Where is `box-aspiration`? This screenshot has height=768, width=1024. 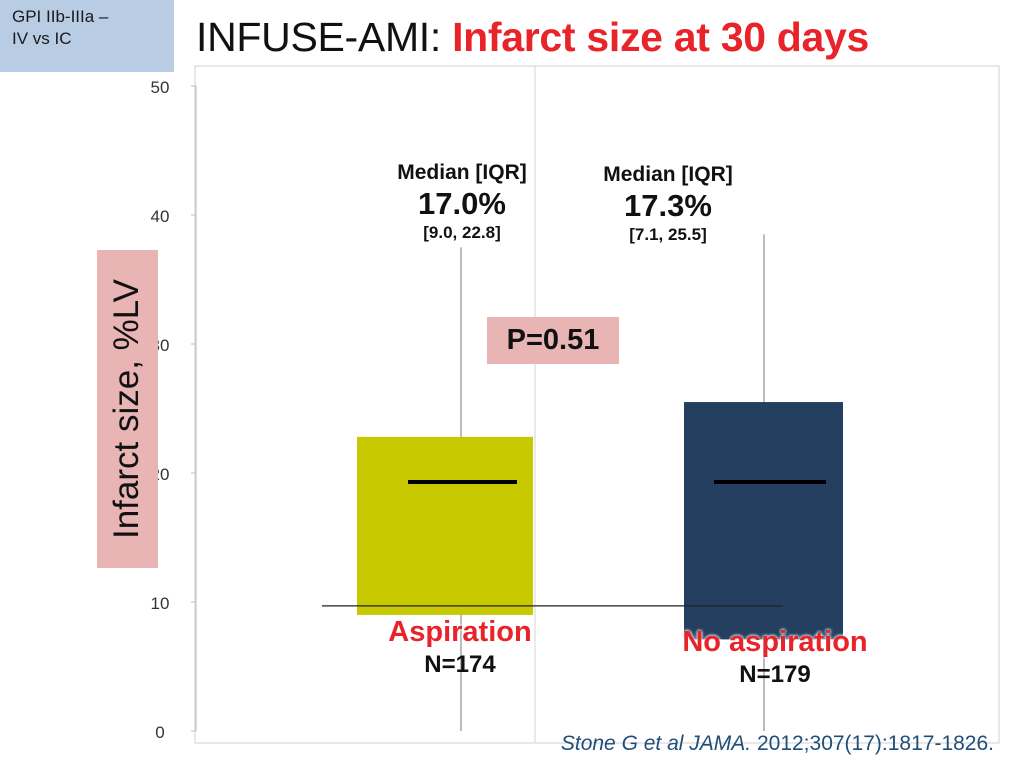
box-aspiration is located at coordinates (445, 525).